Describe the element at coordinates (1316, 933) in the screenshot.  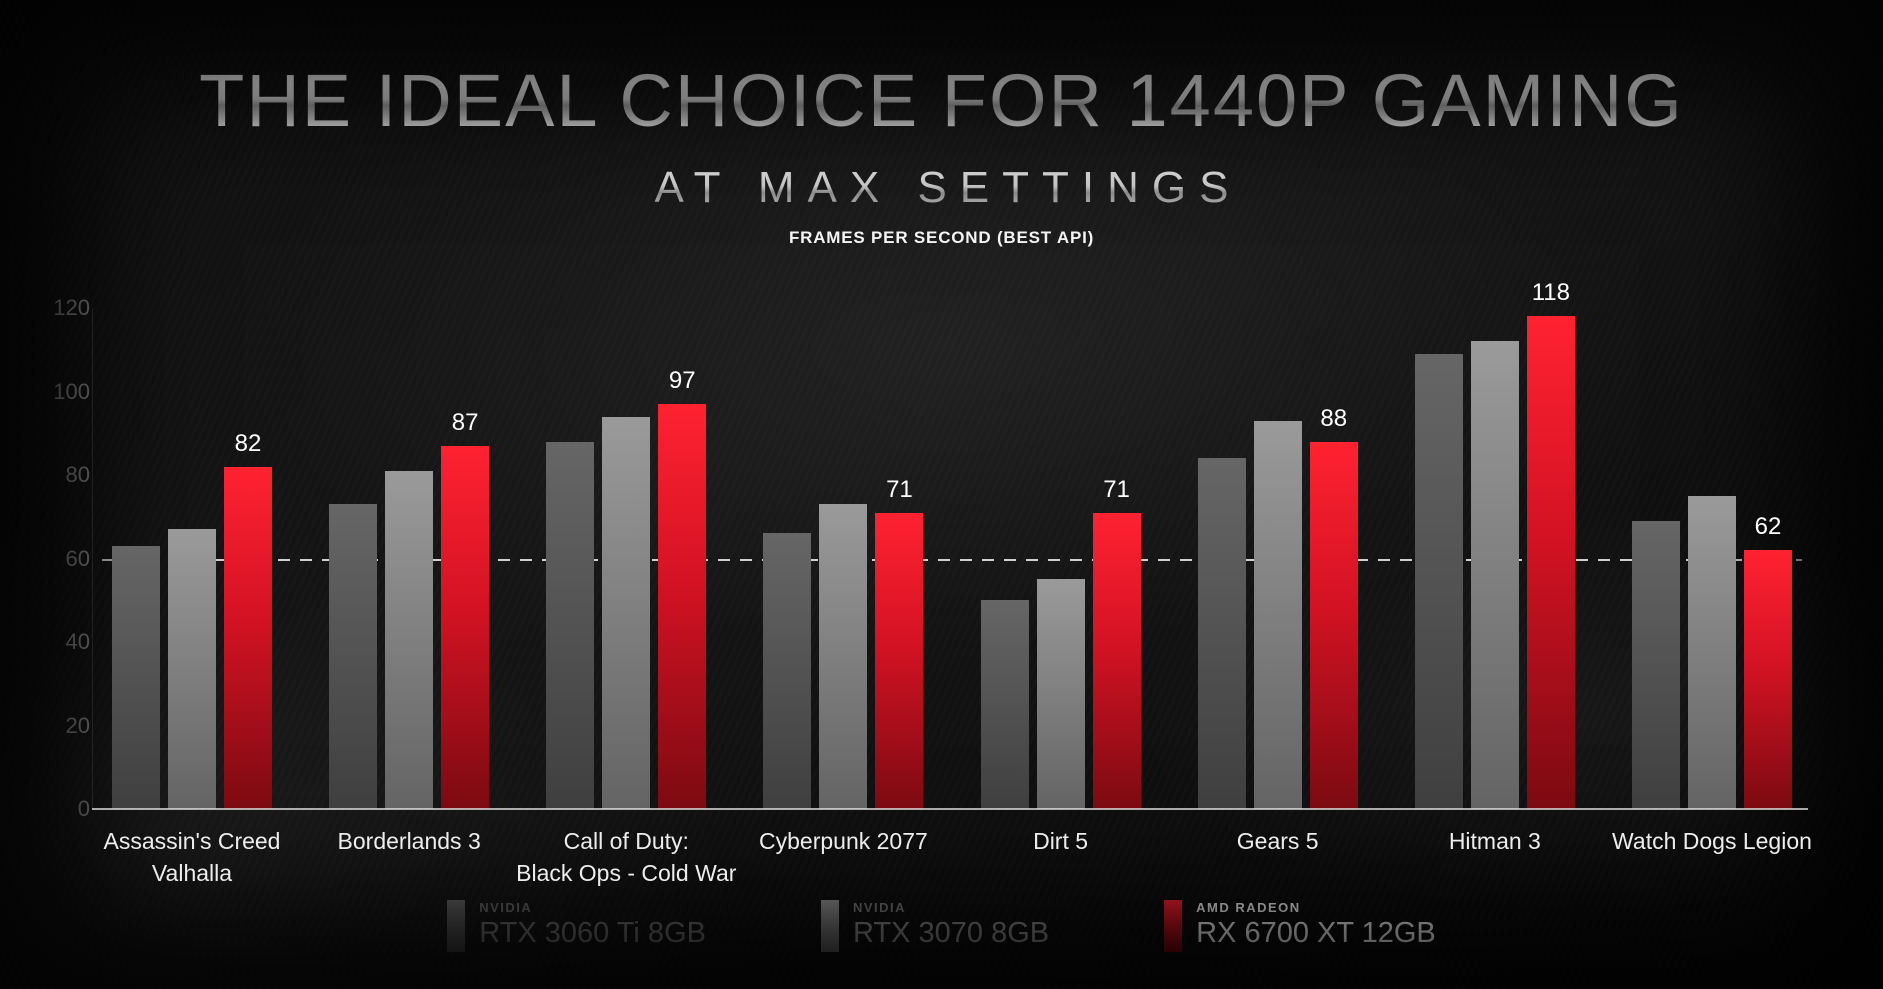
I see `legend-model: RX 6700 XT 12GB` at that location.